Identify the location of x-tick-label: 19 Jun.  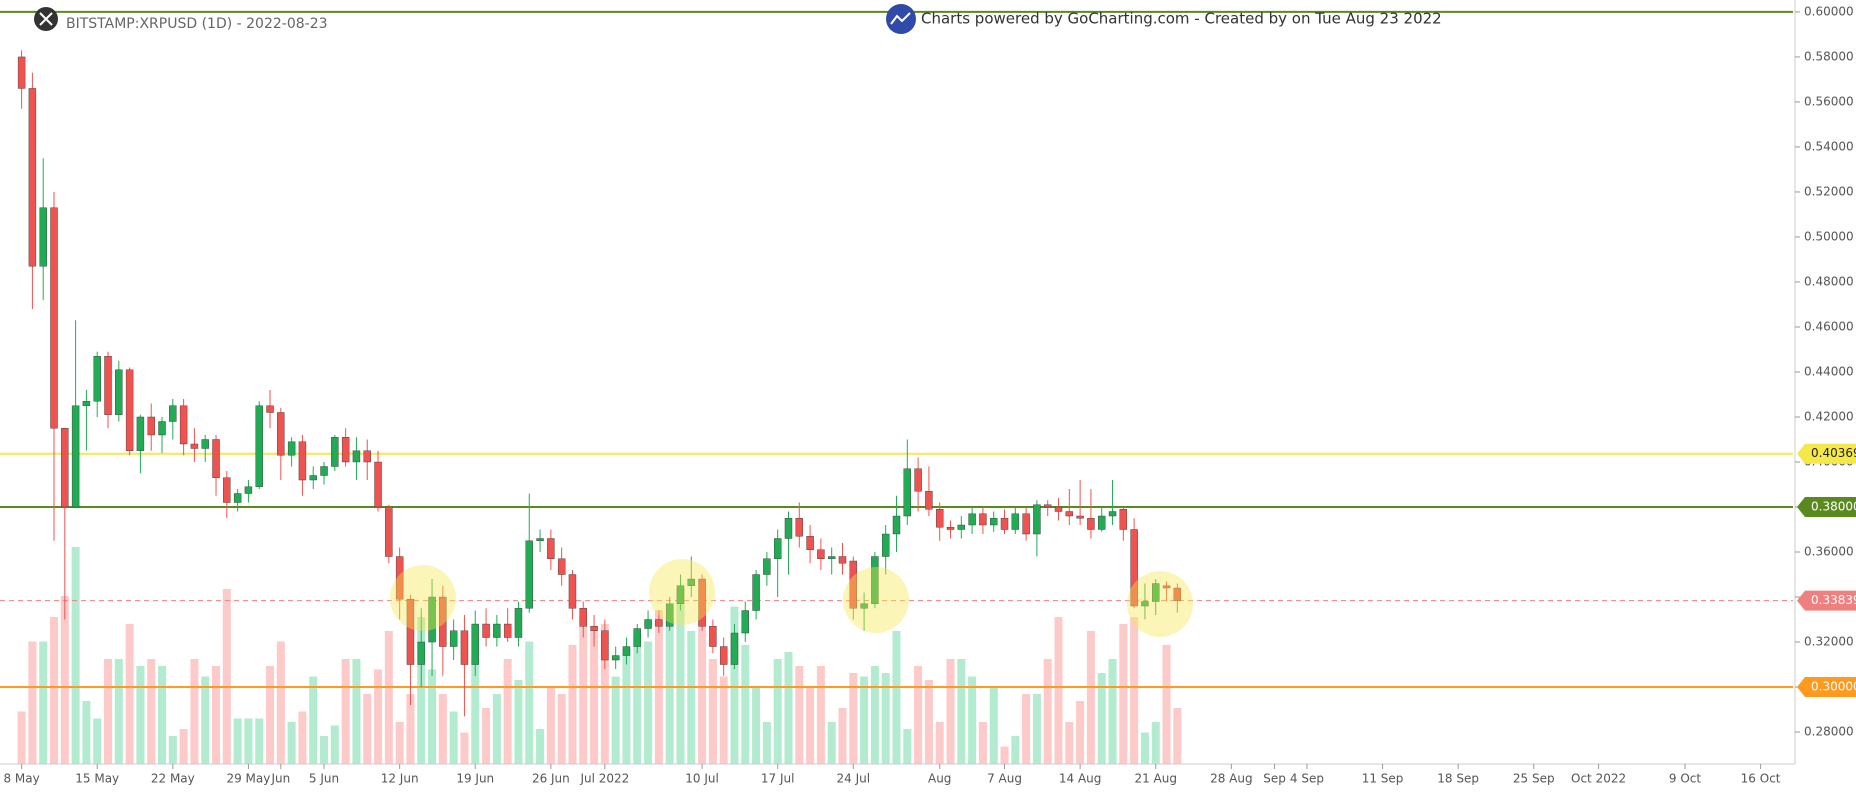
(475, 779).